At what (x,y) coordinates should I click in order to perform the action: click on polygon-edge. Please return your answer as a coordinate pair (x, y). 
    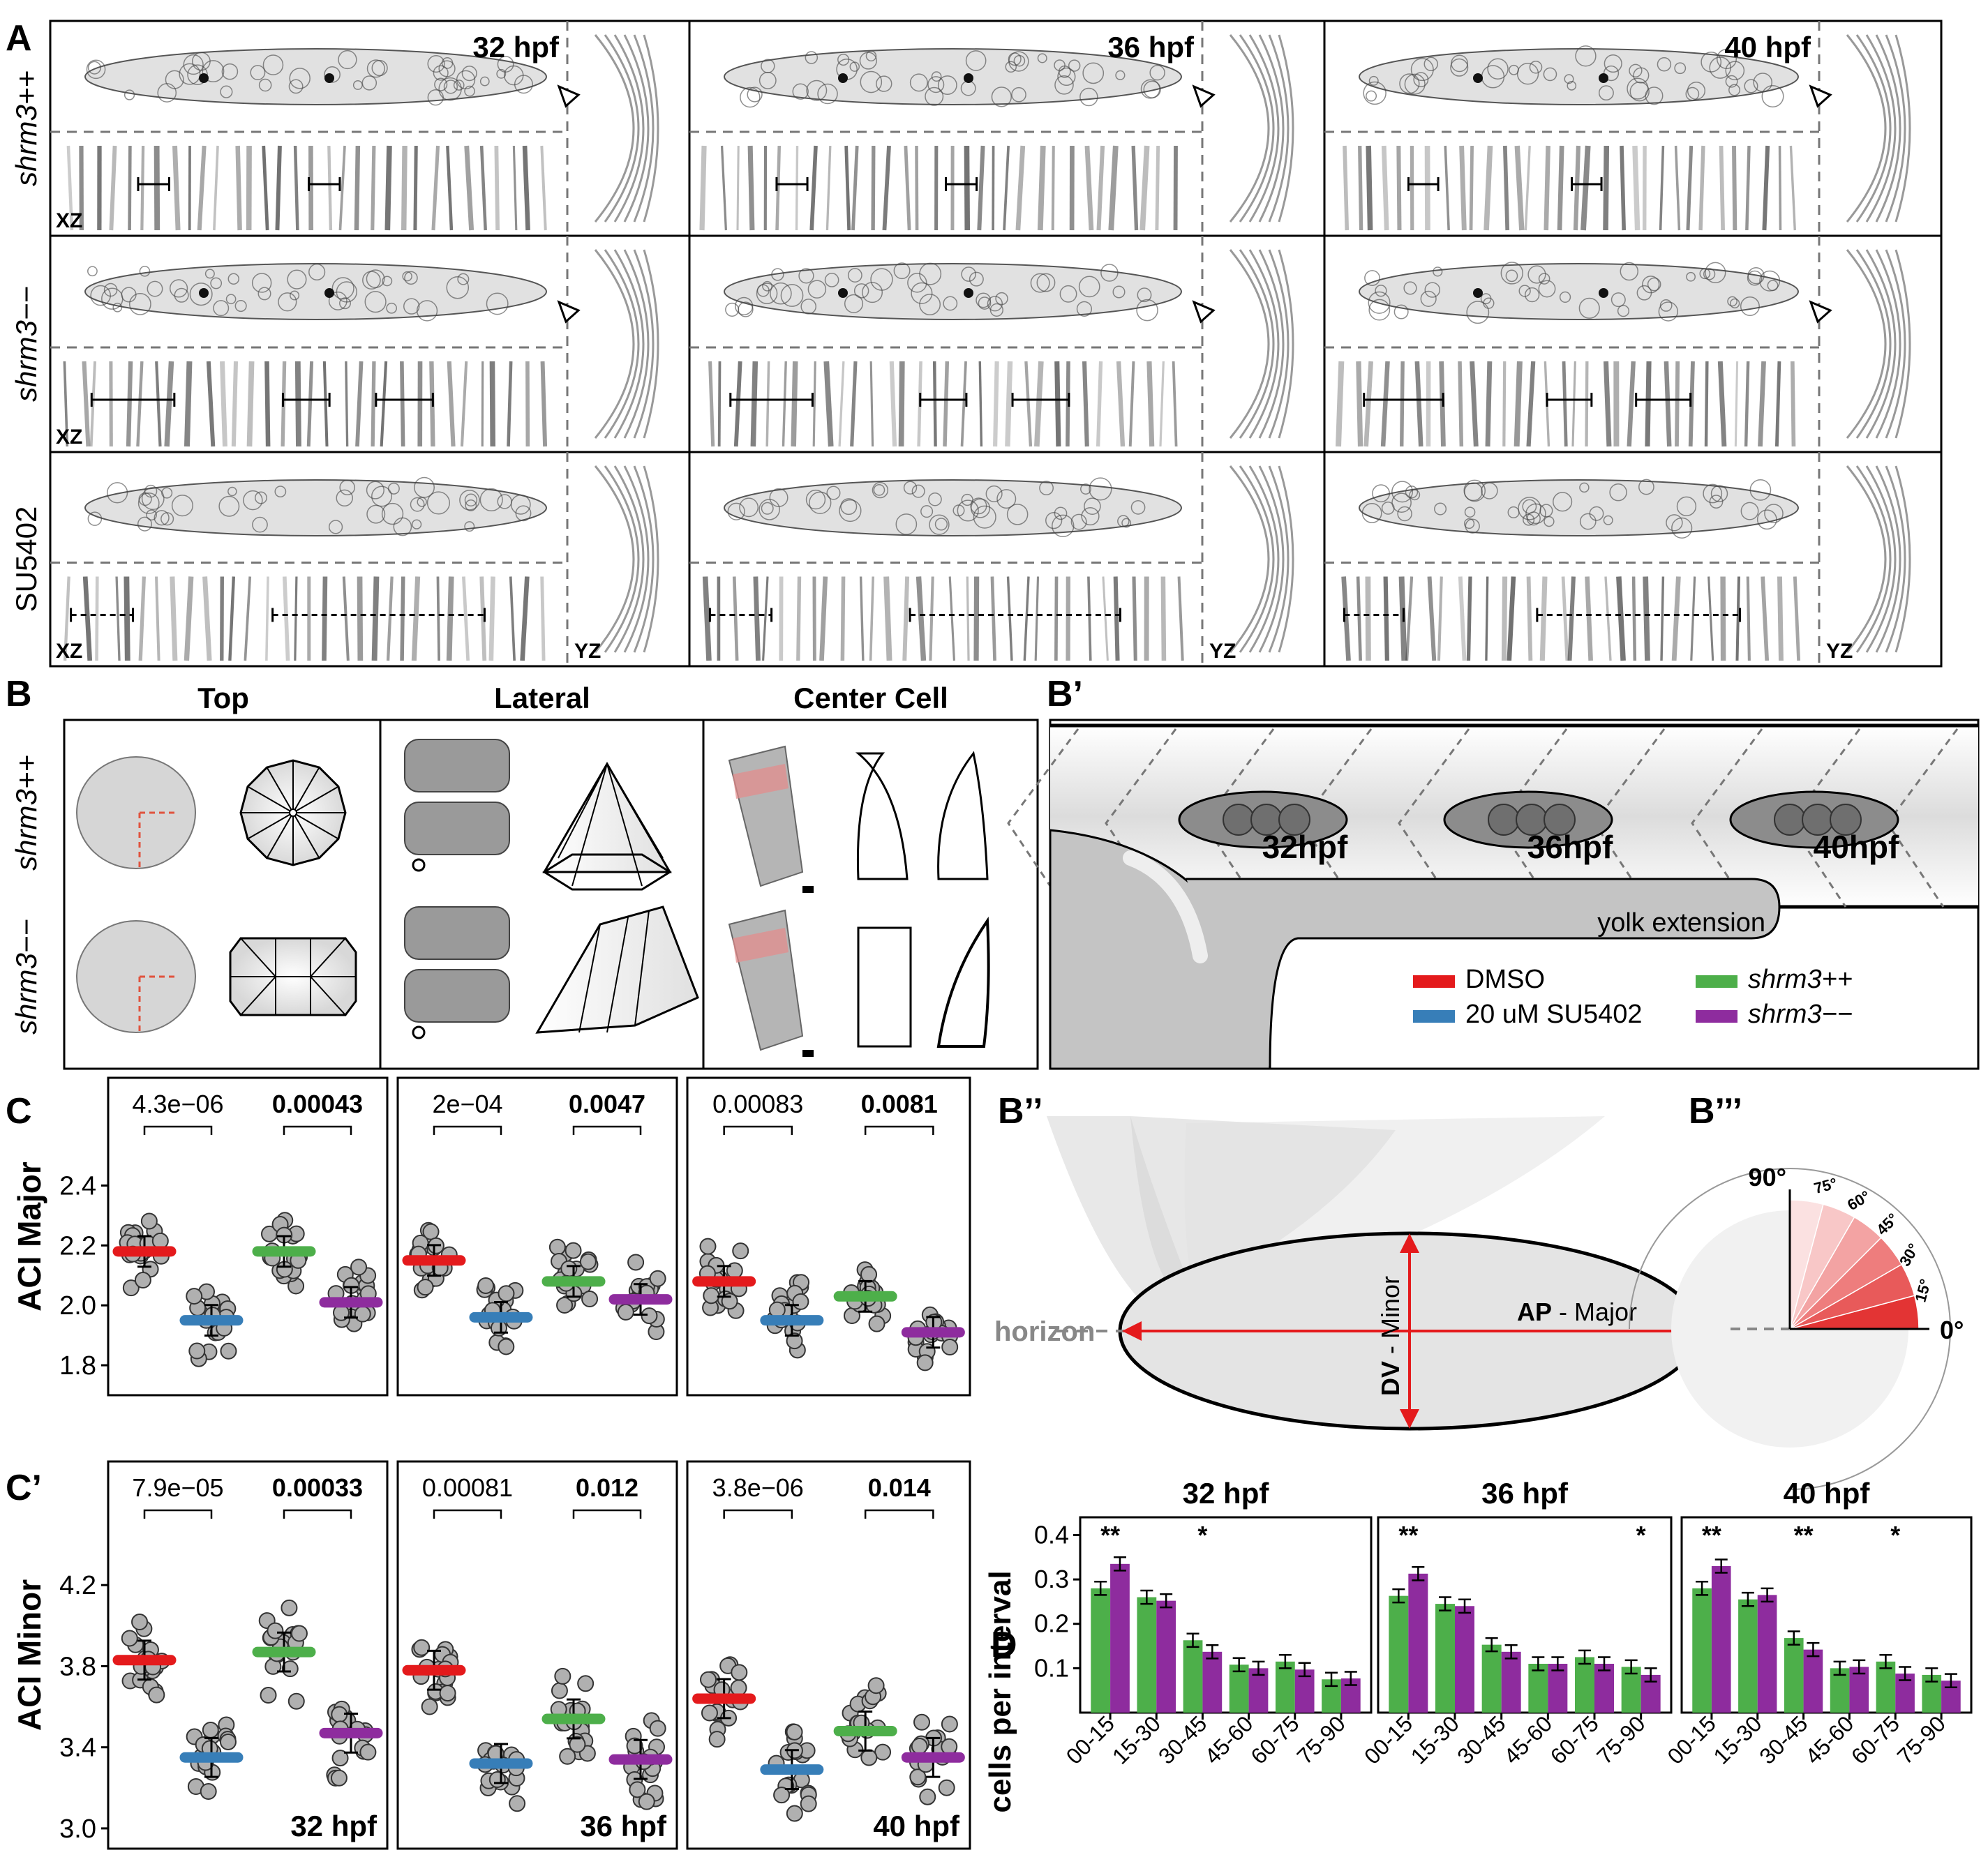
    Looking at the image, I should click on (258, 958).